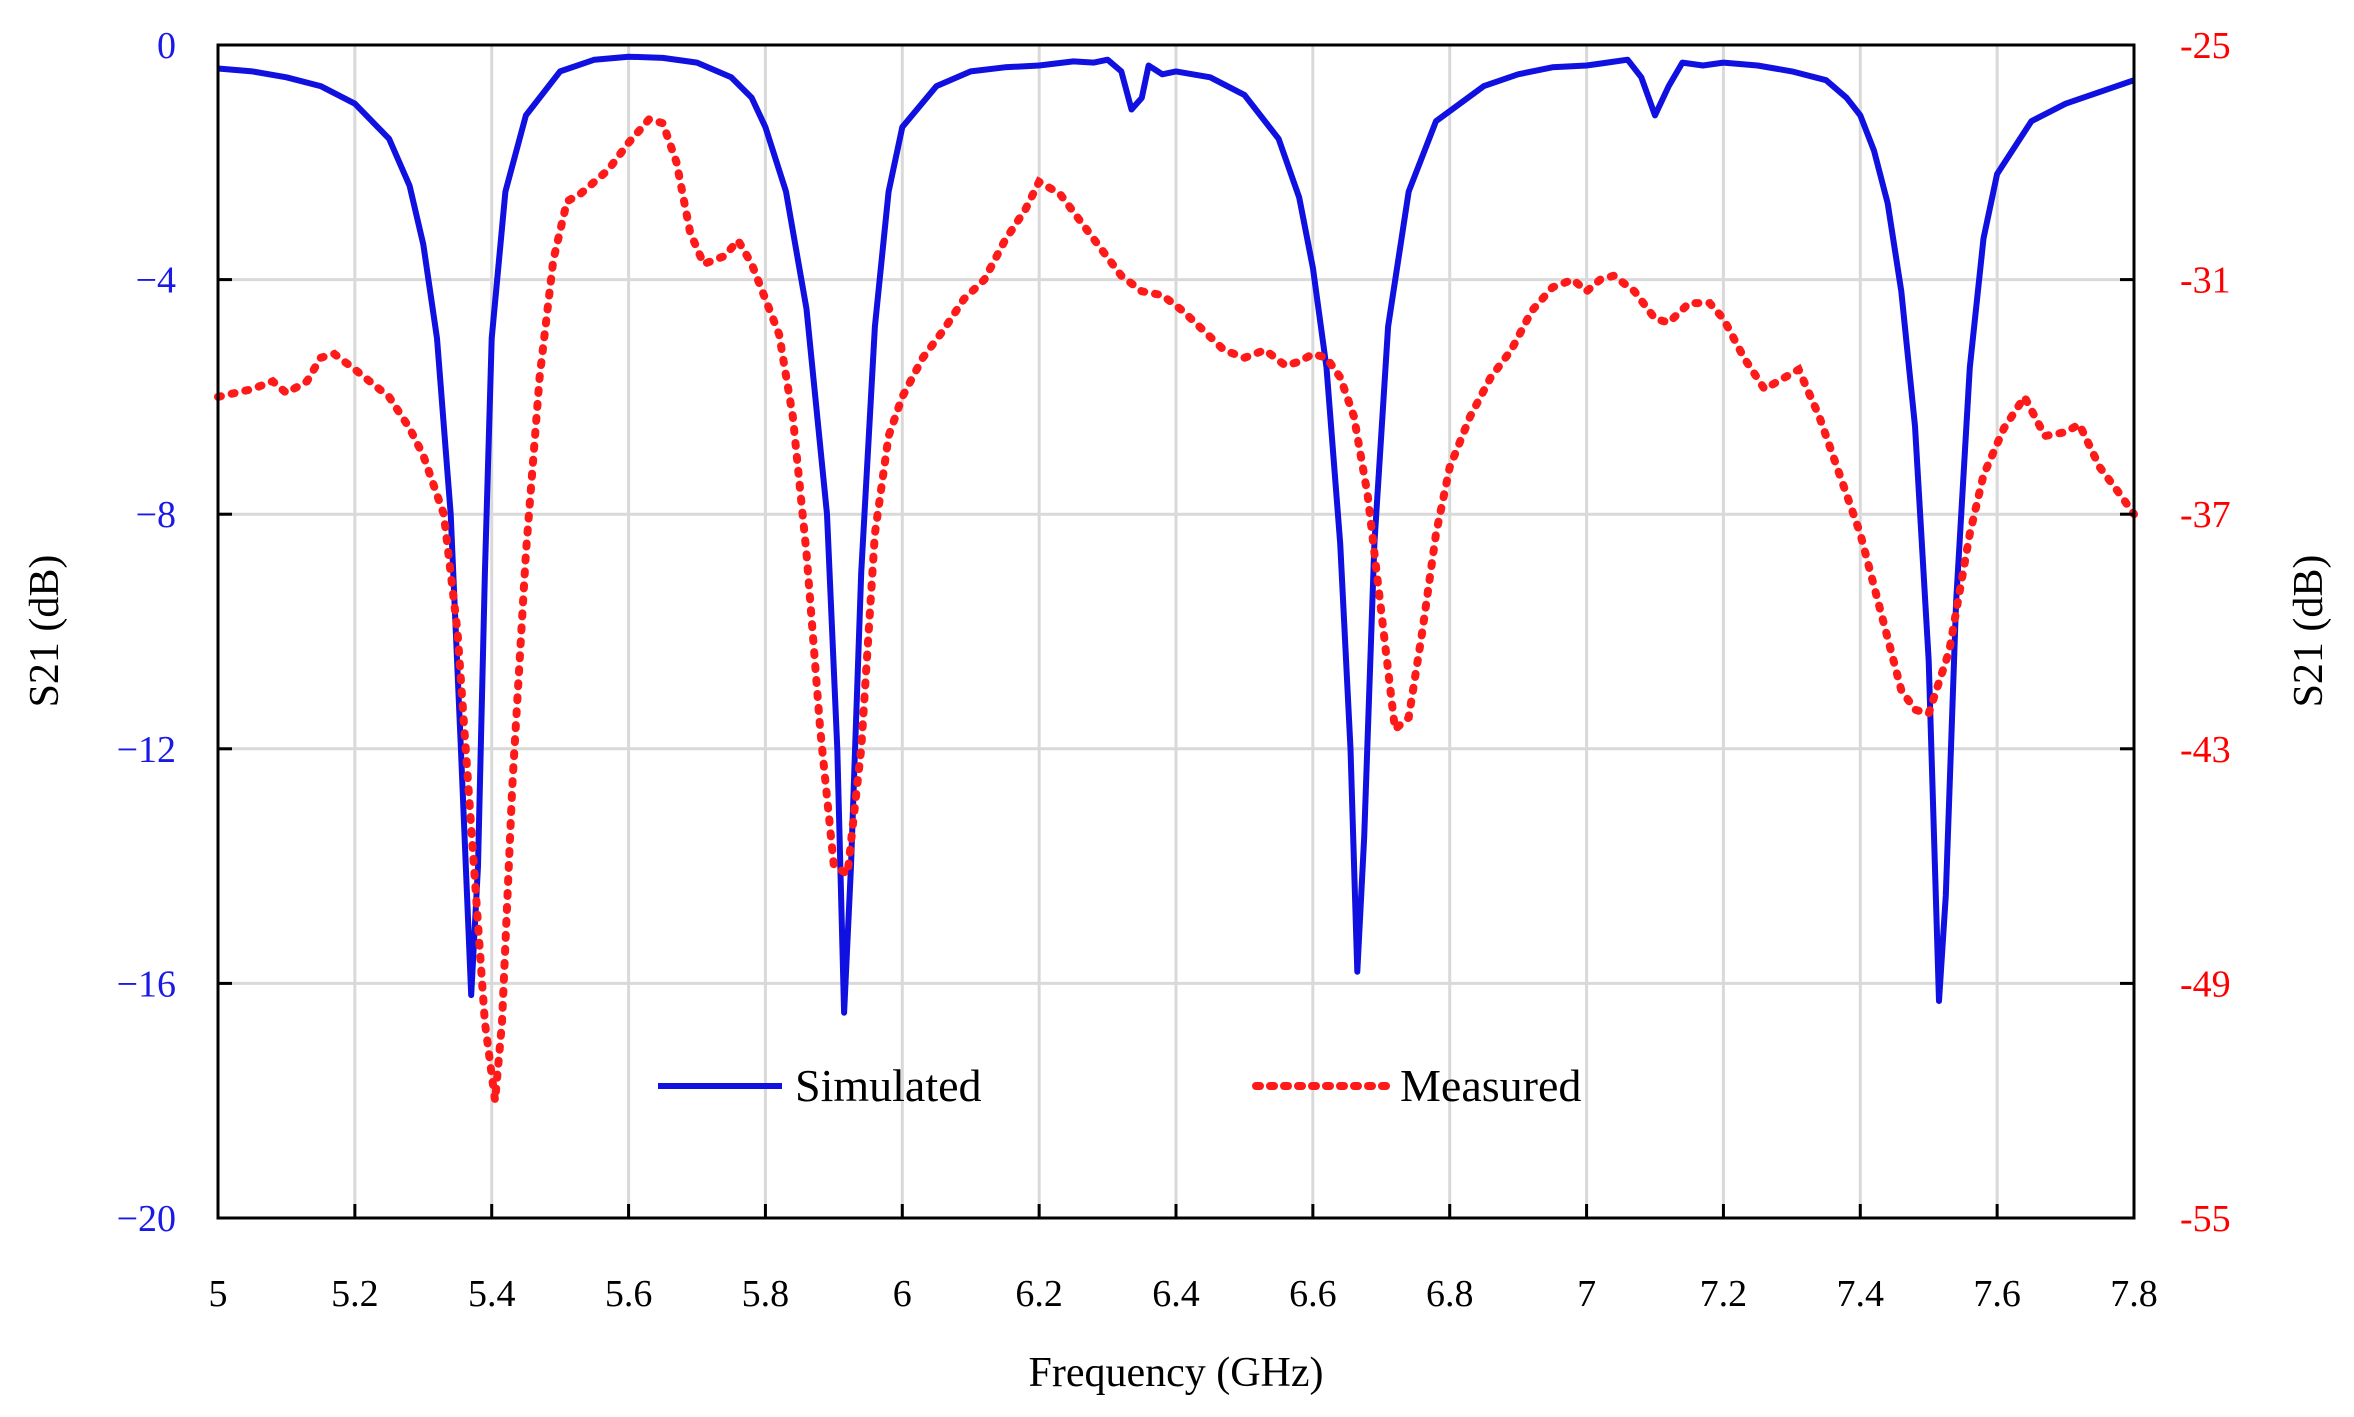  I want to click on x-tick-label: 5.2, so click(355, 1294).